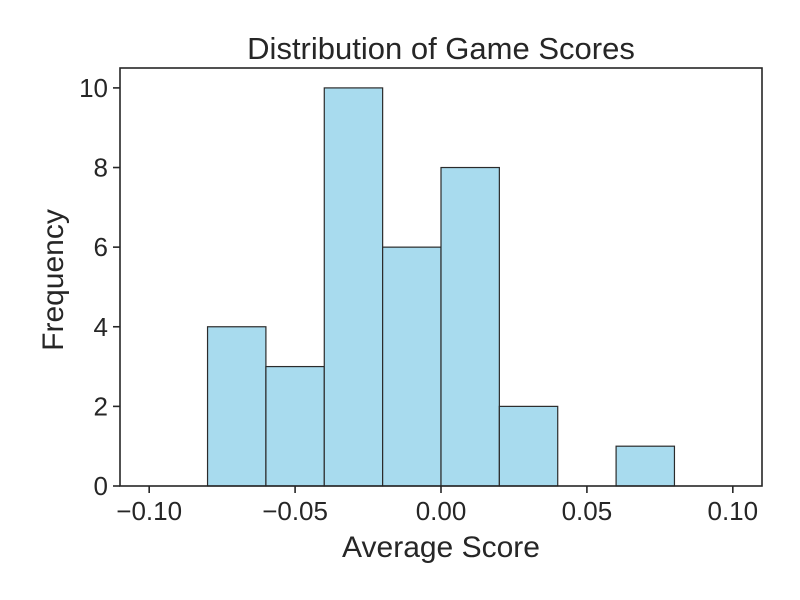  What do you see at coordinates (101, 406) in the screenshot?
I see `y-tick-label: 2` at bounding box center [101, 406].